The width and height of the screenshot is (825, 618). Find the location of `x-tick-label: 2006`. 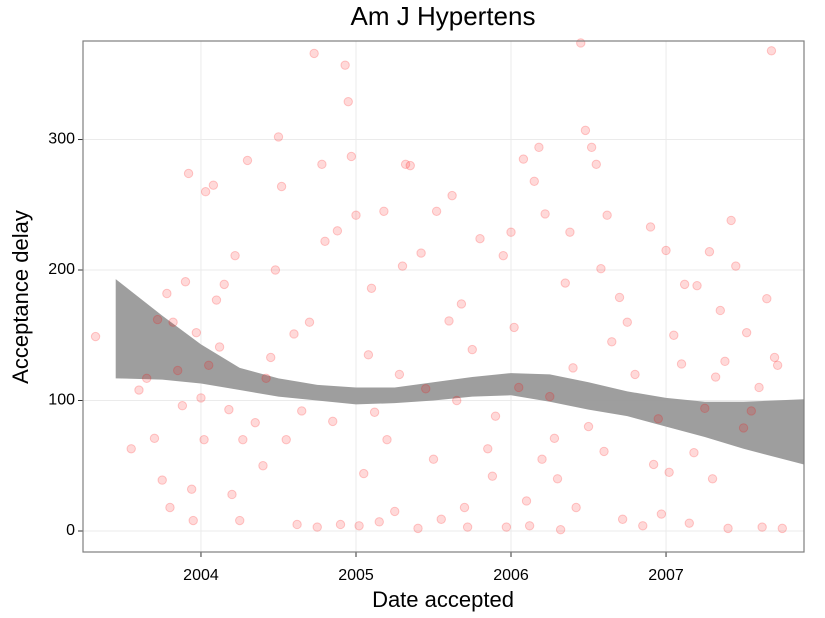

x-tick-label: 2006 is located at coordinates (511, 575).